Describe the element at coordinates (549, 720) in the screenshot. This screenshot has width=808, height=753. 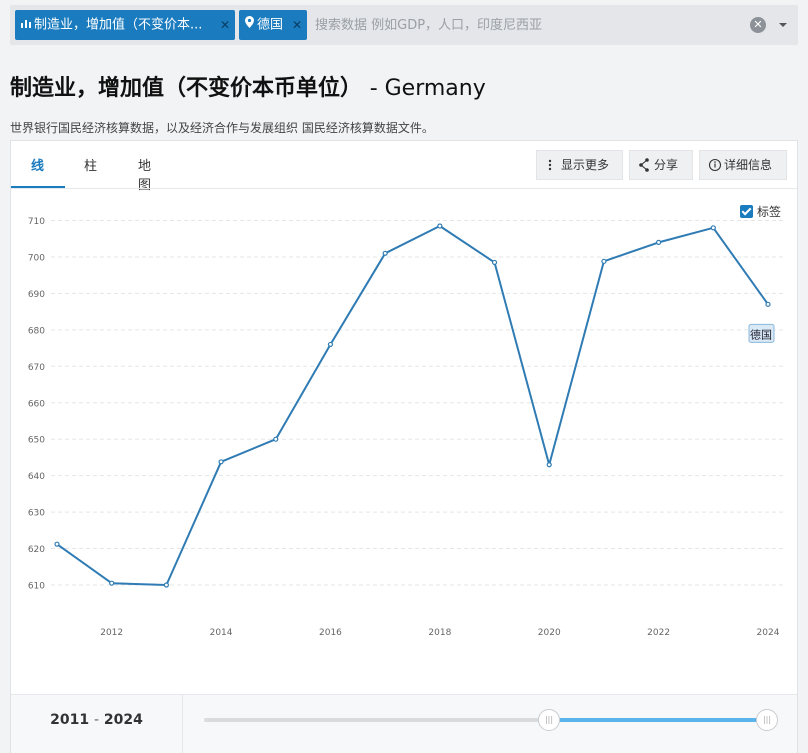
I see `slider-handle-start: |||` at that location.